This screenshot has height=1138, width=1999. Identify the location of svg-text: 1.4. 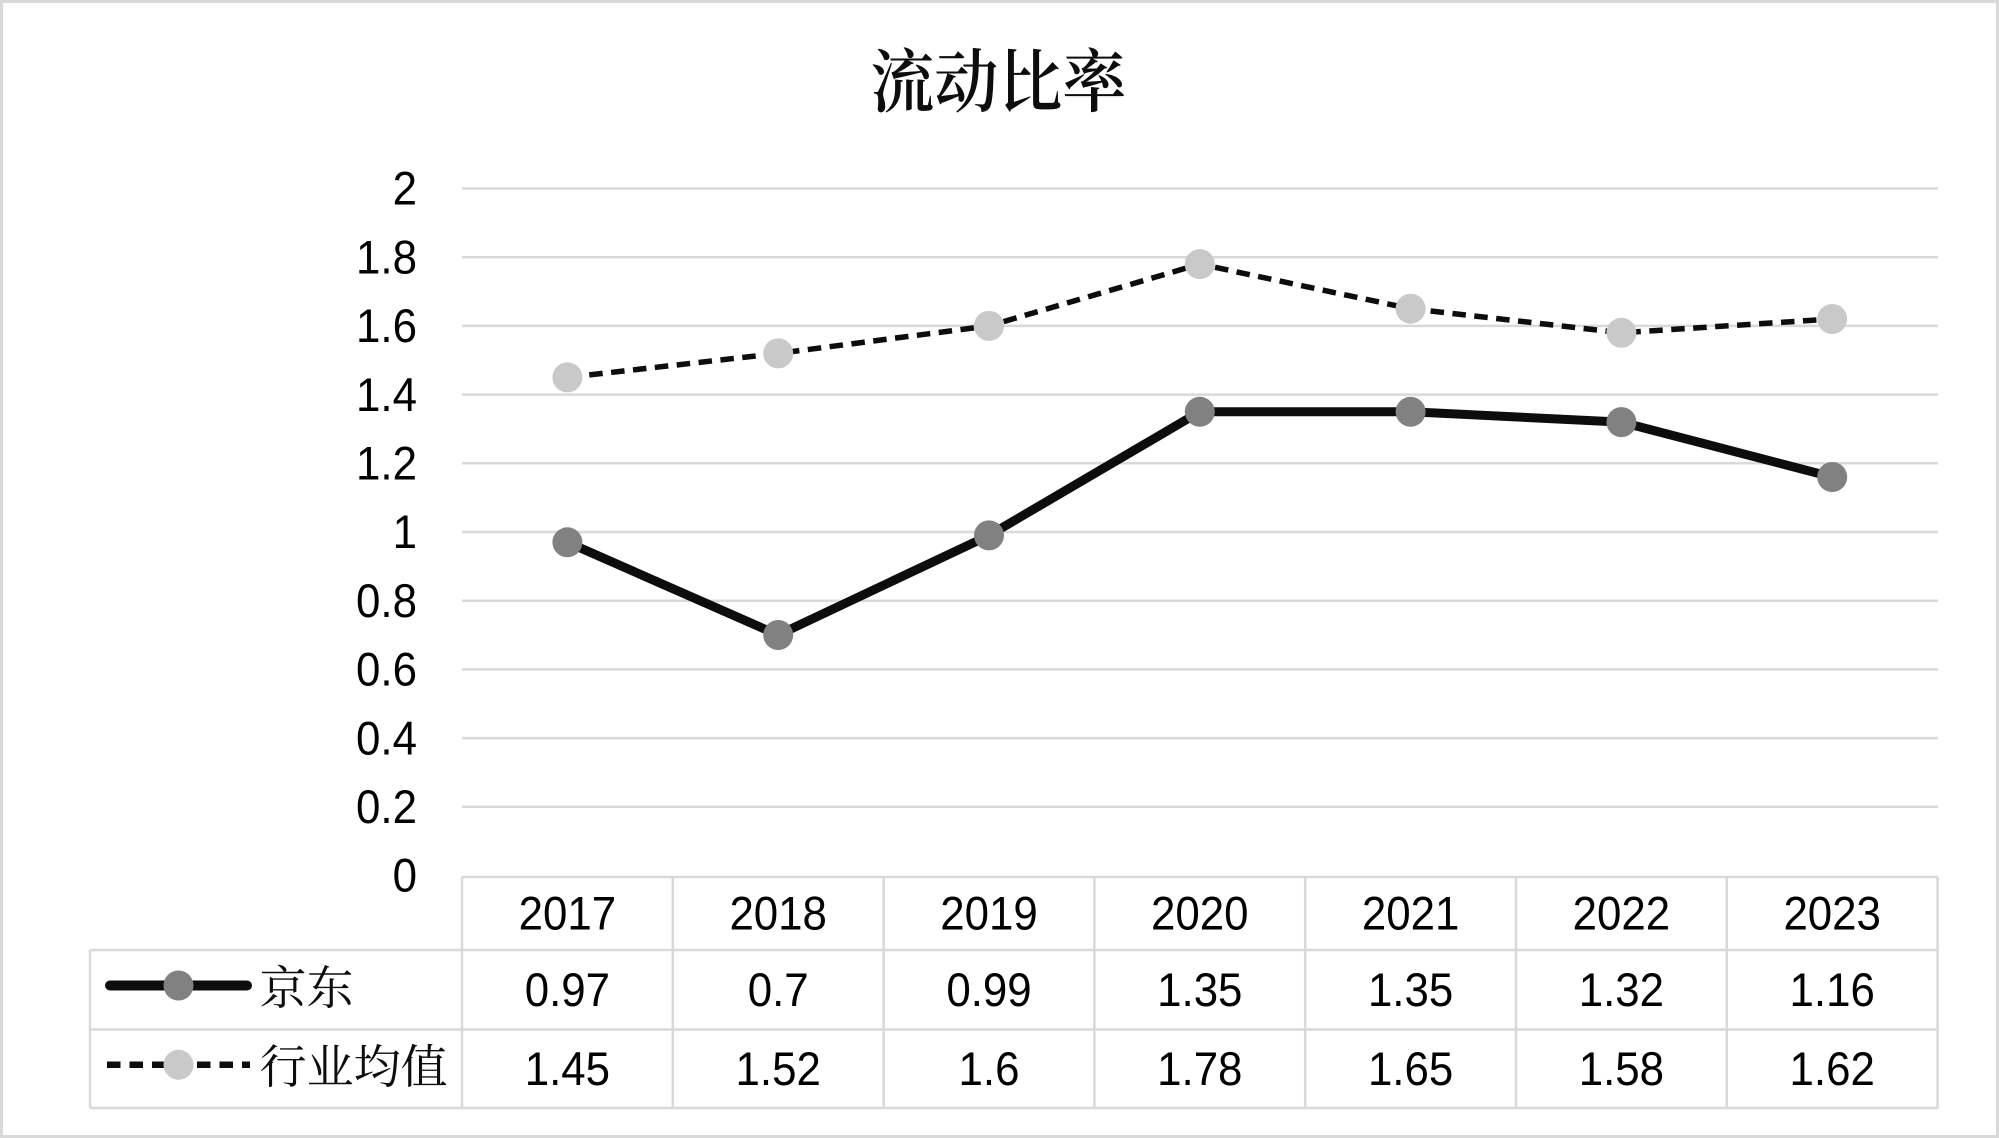
(386, 394).